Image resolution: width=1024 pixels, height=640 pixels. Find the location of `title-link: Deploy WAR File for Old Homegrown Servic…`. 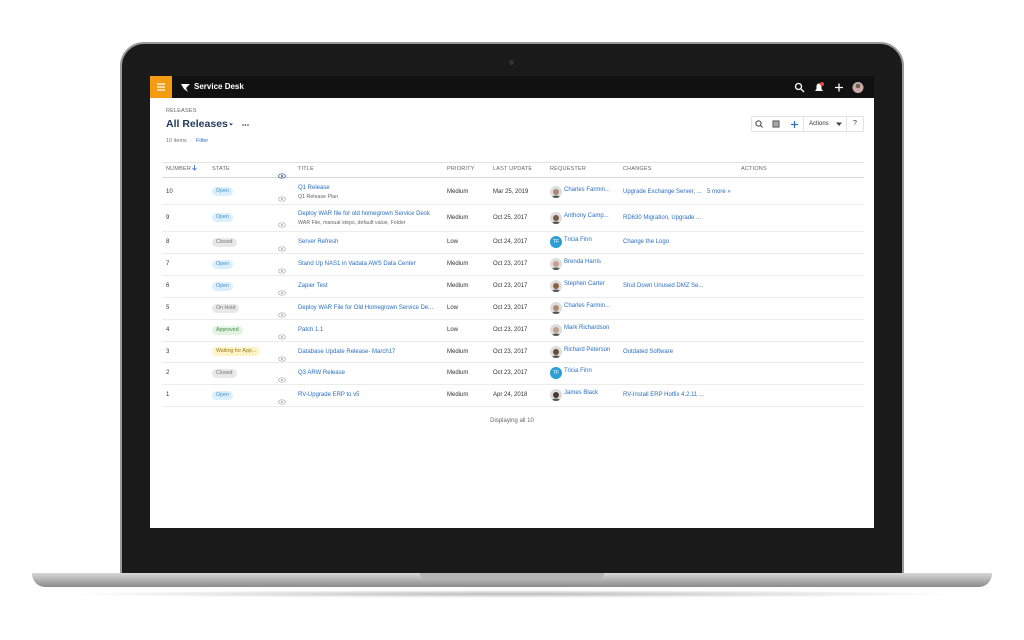

title-link: Deploy WAR File for Old Homegrown Servic… is located at coordinates (366, 308).